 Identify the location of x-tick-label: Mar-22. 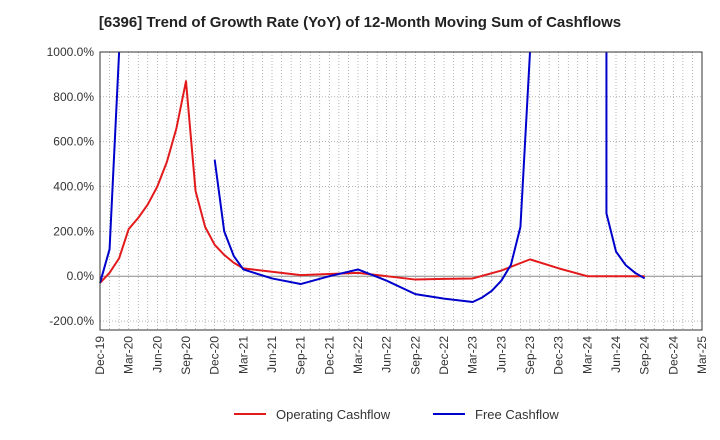
(358, 355).